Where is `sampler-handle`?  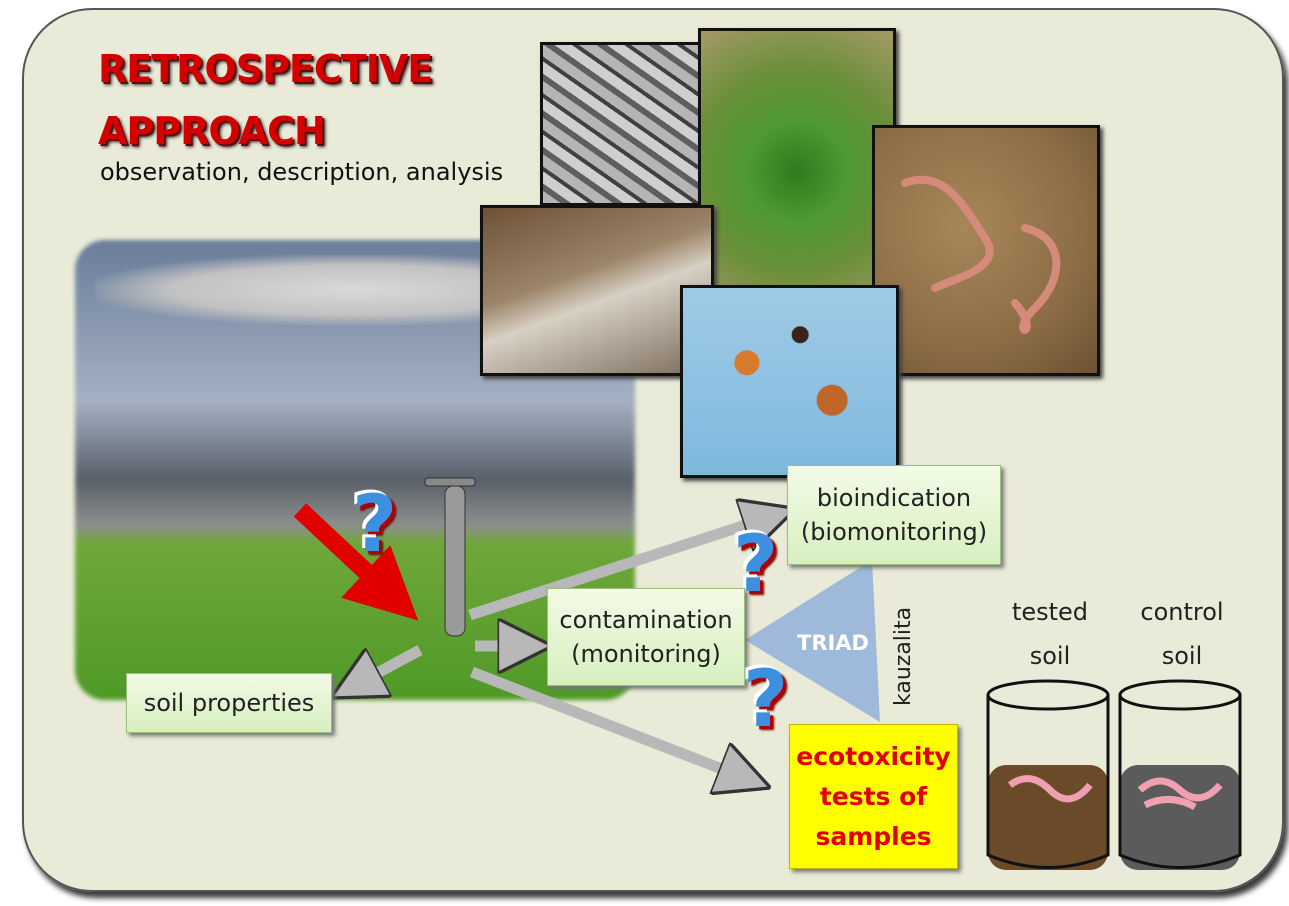 sampler-handle is located at coordinates (450, 482).